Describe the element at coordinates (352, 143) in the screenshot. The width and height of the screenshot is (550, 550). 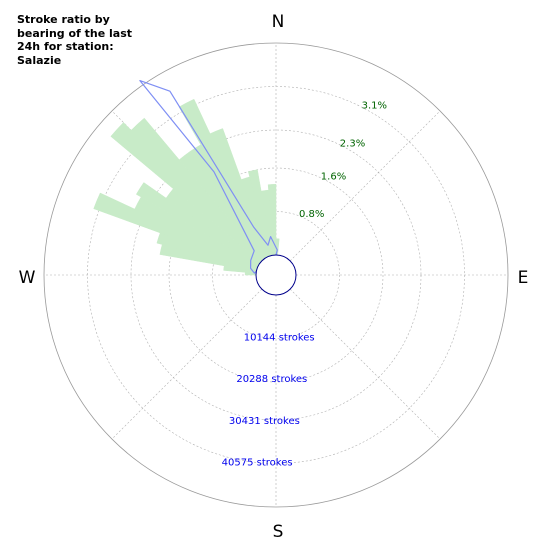
I see `ratio-tick-label-2: 2.3%` at that location.